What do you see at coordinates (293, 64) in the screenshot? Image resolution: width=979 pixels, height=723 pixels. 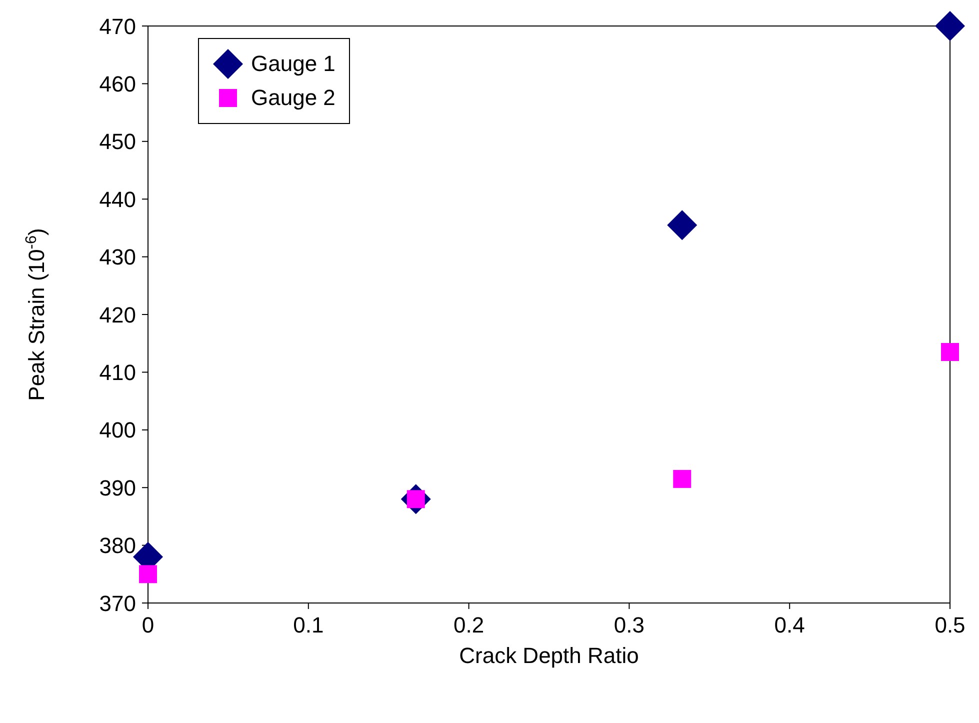 I see `legend-label: Gauge 1` at bounding box center [293, 64].